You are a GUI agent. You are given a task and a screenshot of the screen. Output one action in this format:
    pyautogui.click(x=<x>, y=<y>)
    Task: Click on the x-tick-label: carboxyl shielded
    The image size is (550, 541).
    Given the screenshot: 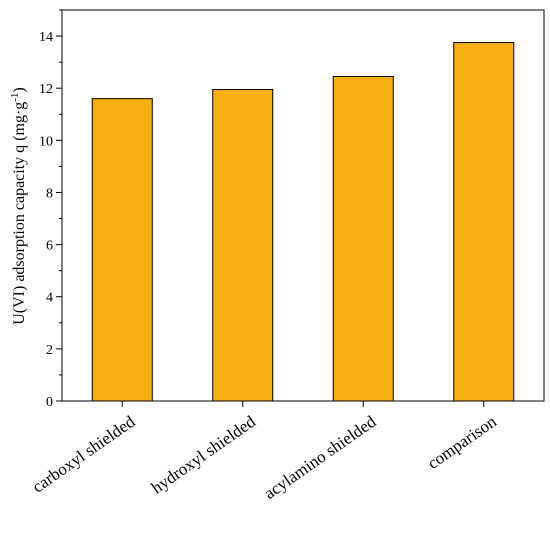 What is the action you would take?
    pyautogui.click(x=84, y=454)
    